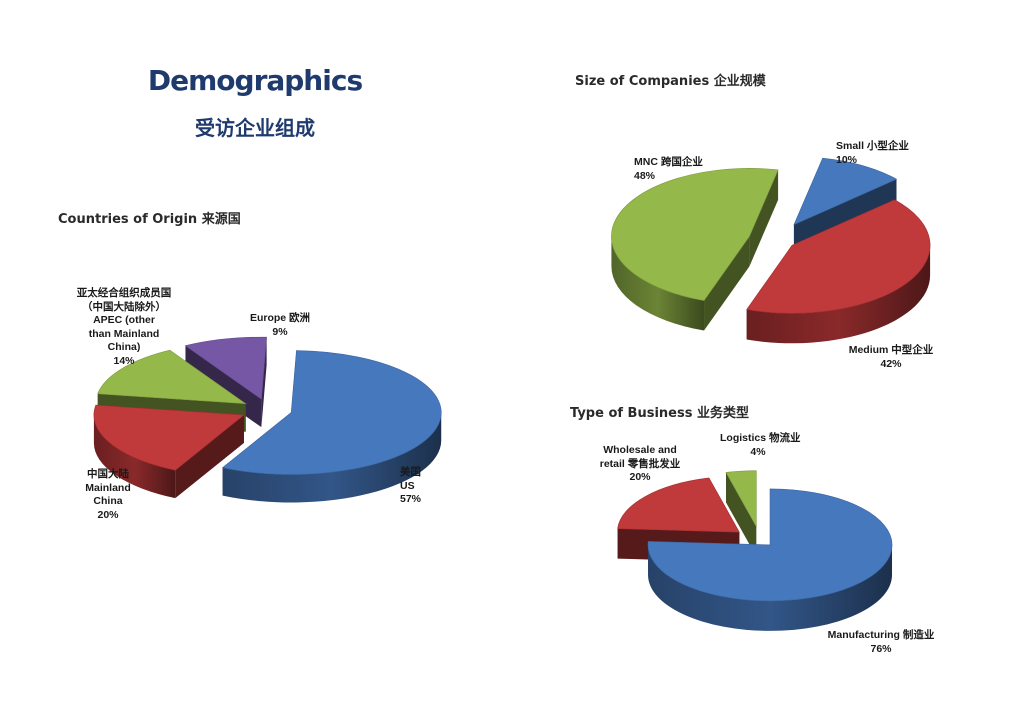 The height and width of the screenshot is (720, 1024). I want to click on label-europe: Europe 欧洲 9%, so click(280, 325).